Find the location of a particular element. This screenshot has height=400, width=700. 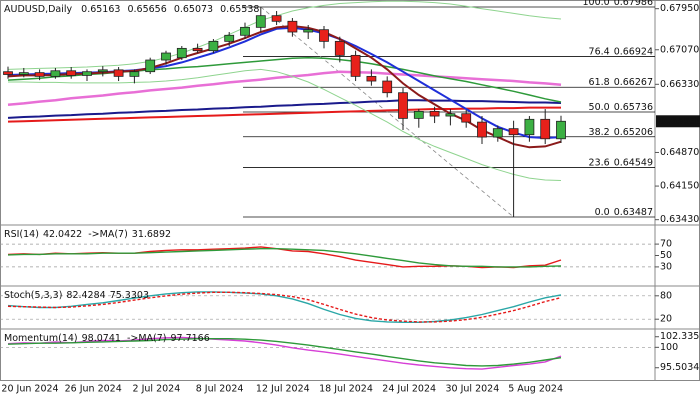

indicator-name: ->MA(7) is located at coordinates (108, 234).